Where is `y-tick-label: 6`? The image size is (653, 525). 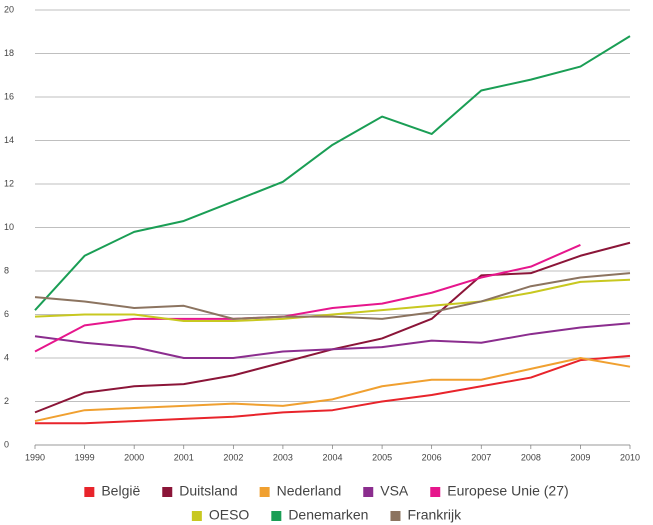
y-tick-label: 6 is located at coordinates (6, 314).